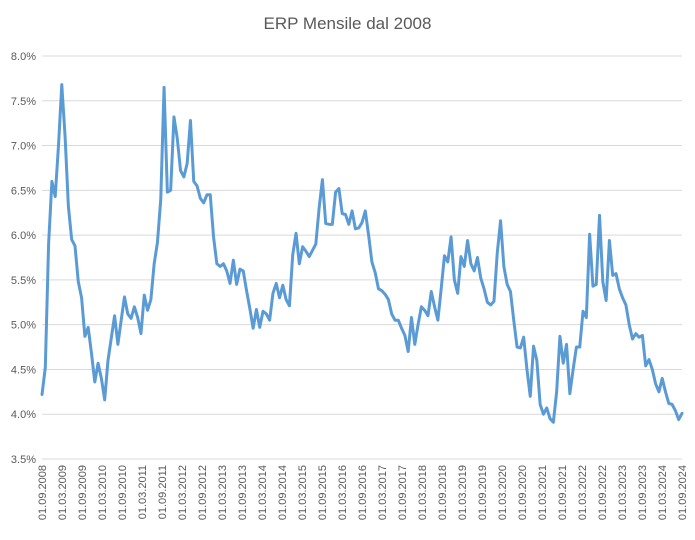 This screenshot has height=540, width=695. What do you see at coordinates (623, 492) in the screenshot?
I see `x-tick-label: 01.03.2023` at bounding box center [623, 492].